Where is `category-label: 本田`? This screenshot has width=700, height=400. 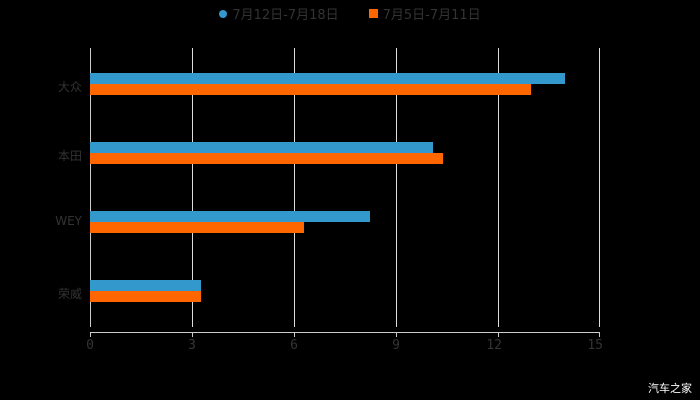
category-label: 本田 is located at coordinates (69, 156).